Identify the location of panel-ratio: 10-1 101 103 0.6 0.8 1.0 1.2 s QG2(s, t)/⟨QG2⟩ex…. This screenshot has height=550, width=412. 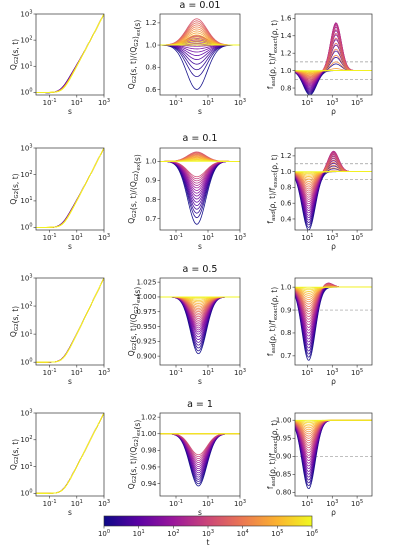
(186, 64).